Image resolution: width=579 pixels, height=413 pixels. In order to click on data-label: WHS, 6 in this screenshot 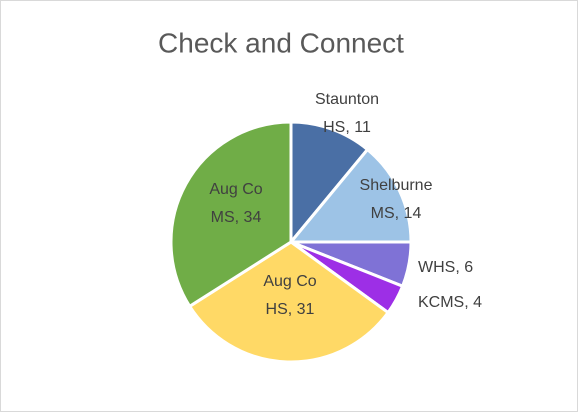, I will do `click(445, 267)`.